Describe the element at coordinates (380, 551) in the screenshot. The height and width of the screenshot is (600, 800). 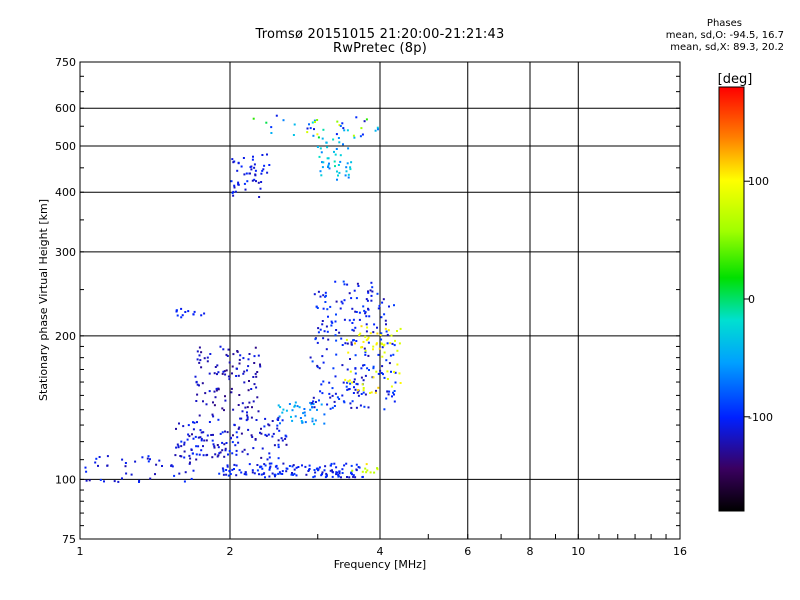
I see `x-tick-label: 4` at that location.